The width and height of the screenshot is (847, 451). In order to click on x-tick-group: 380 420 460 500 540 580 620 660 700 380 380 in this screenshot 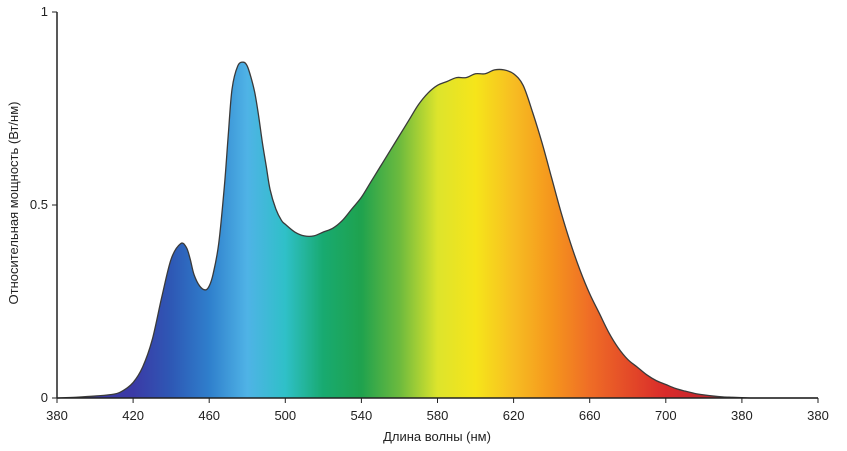, I will do `click(437, 410)`.